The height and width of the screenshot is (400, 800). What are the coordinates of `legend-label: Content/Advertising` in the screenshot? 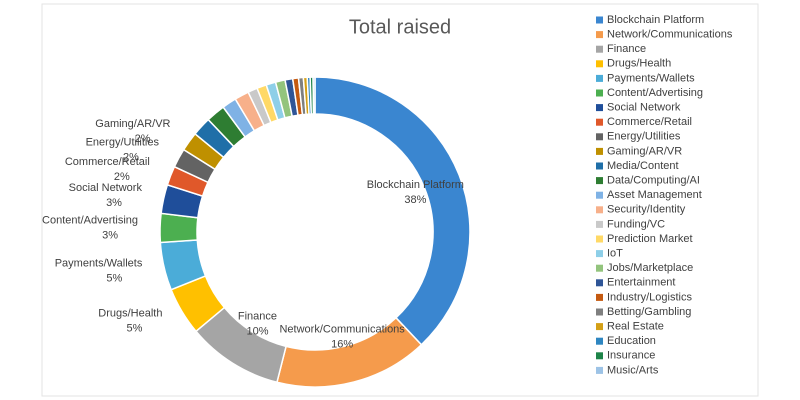 It's located at (655, 93).